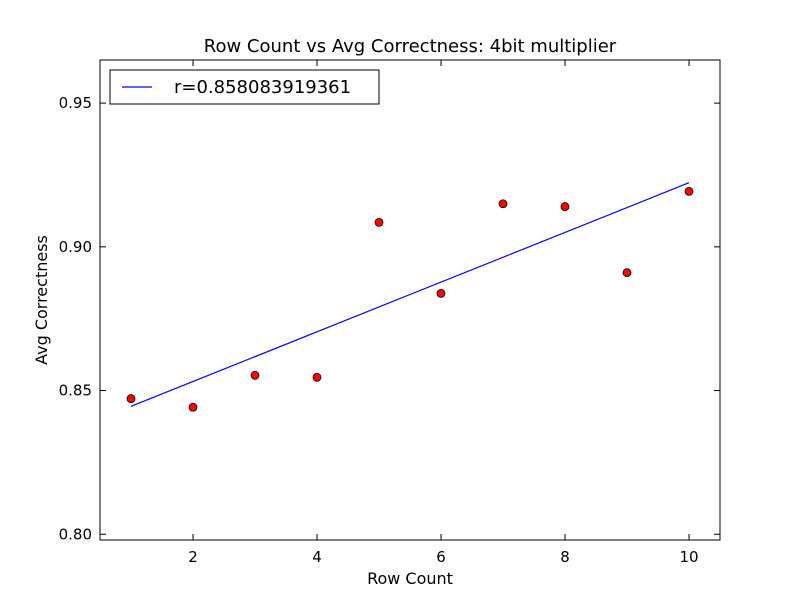 Image resolution: width=800 pixels, height=604 pixels. I want to click on legend: r=0.858083919361, so click(244, 87).